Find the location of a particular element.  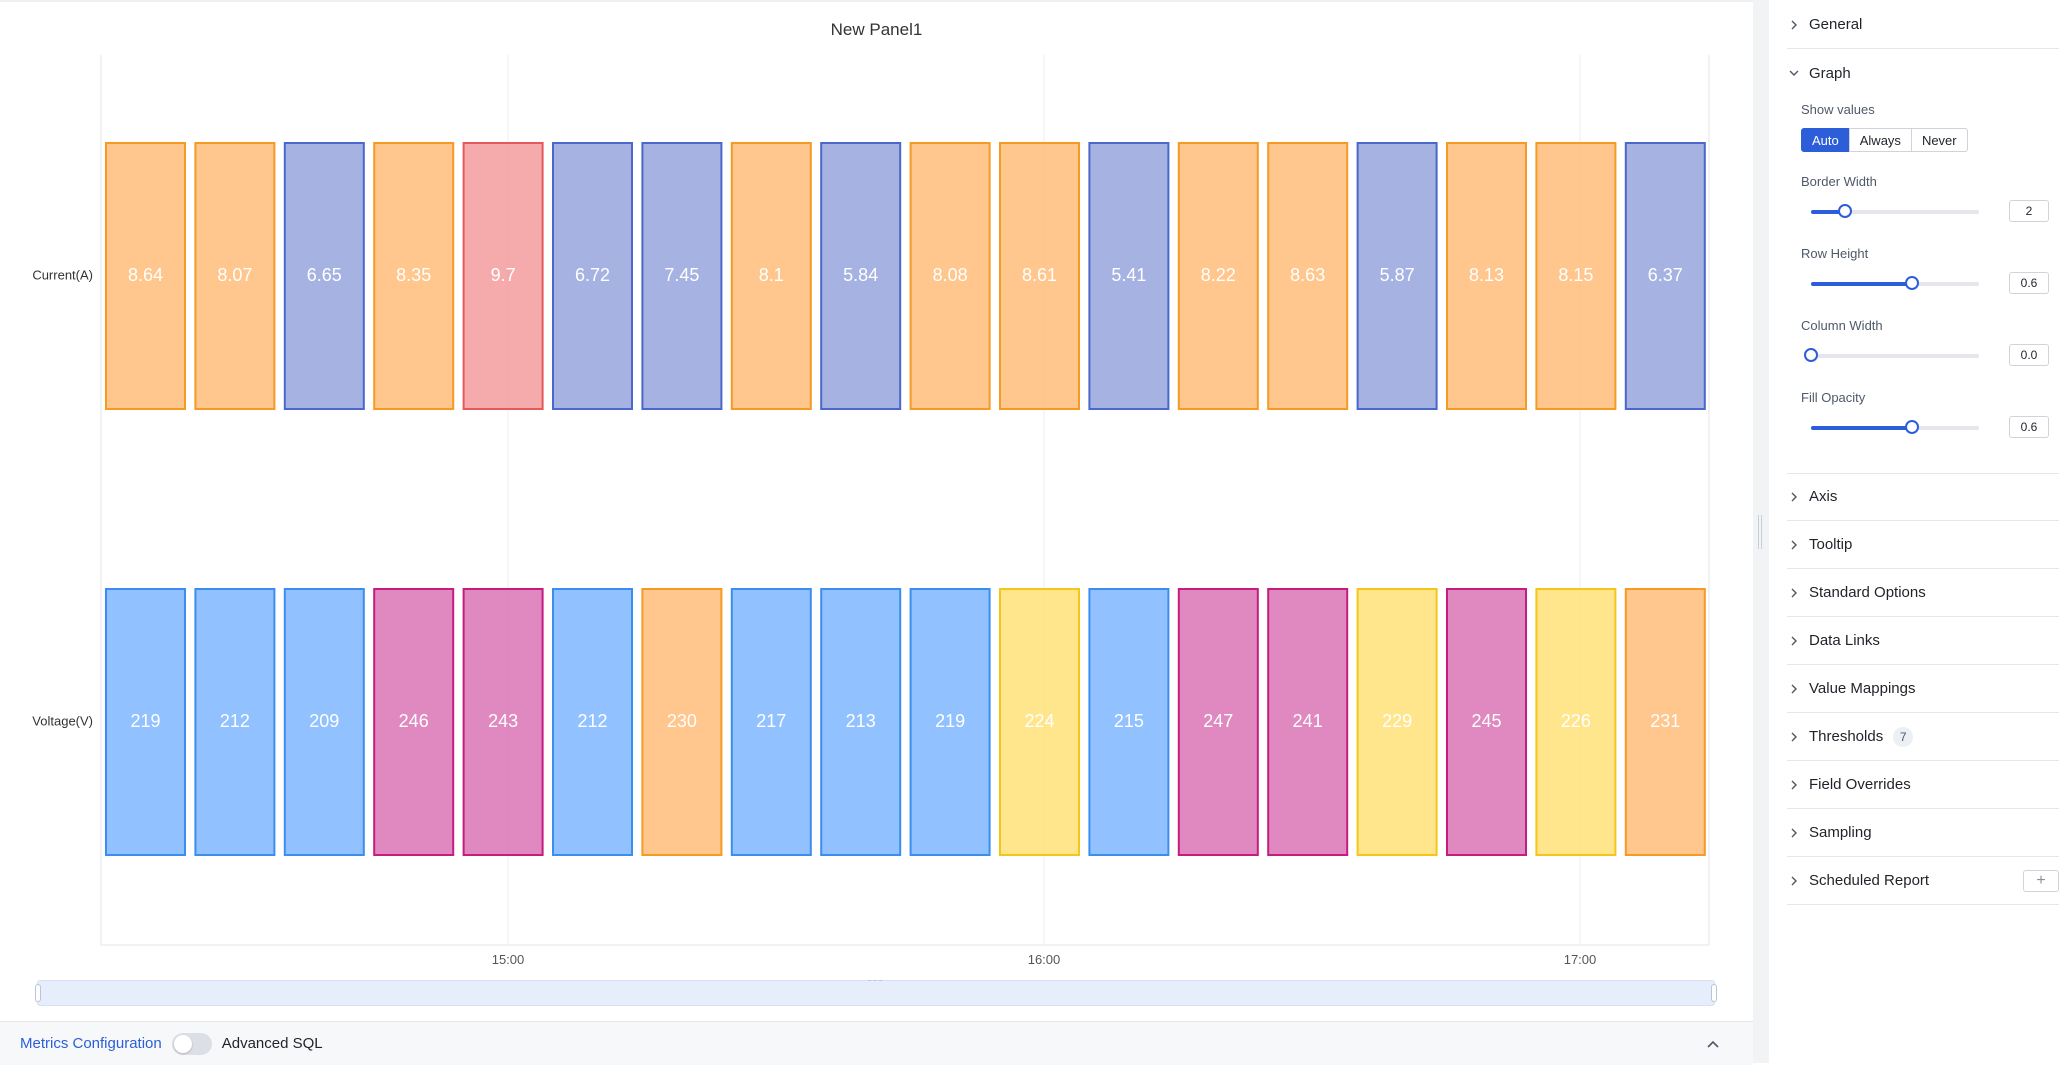

cell-value-label: 215 is located at coordinates (1129, 721).